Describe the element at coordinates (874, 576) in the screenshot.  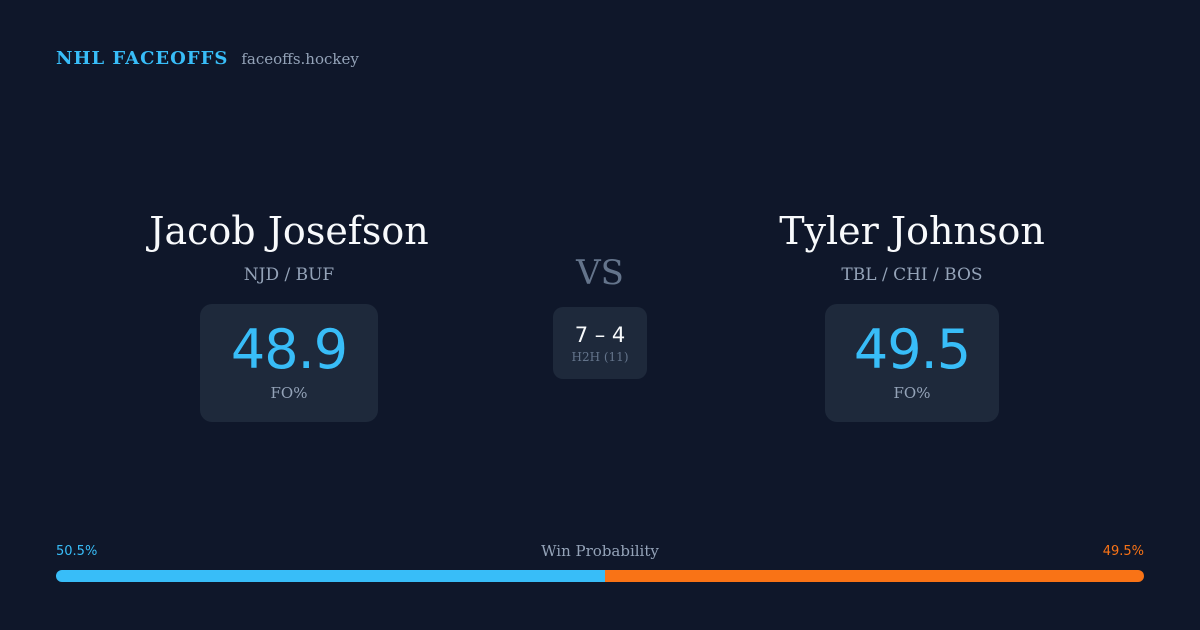
I see `win-probability-bar-right` at that location.